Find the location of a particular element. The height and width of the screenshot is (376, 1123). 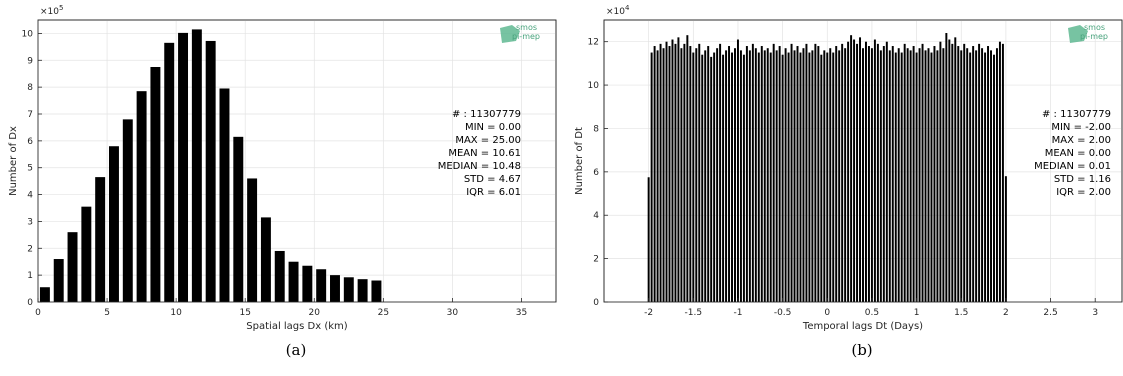

x-tick-label: -1 is located at coordinates (737, 313).